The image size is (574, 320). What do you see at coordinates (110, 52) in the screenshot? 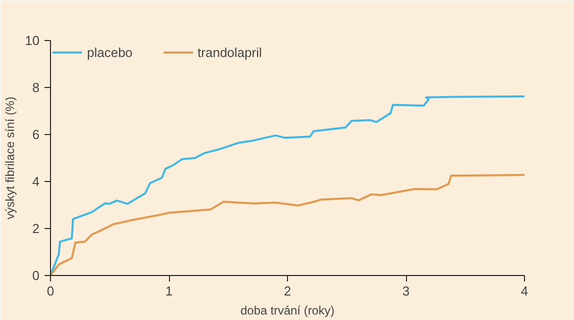
I see `legend-label: placebo` at bounding box center [110, 52].